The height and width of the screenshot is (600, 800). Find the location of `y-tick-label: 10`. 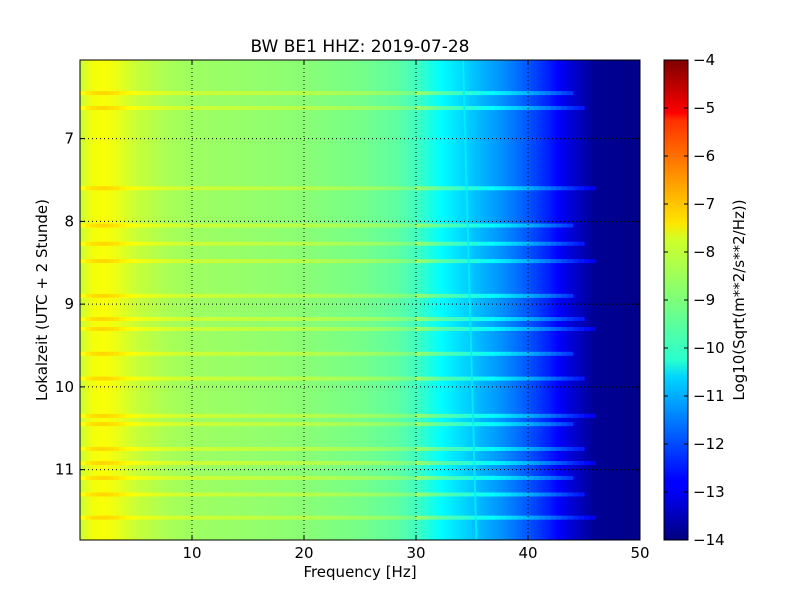

y-tick-label: 10 is located at coordinates (64, 387).